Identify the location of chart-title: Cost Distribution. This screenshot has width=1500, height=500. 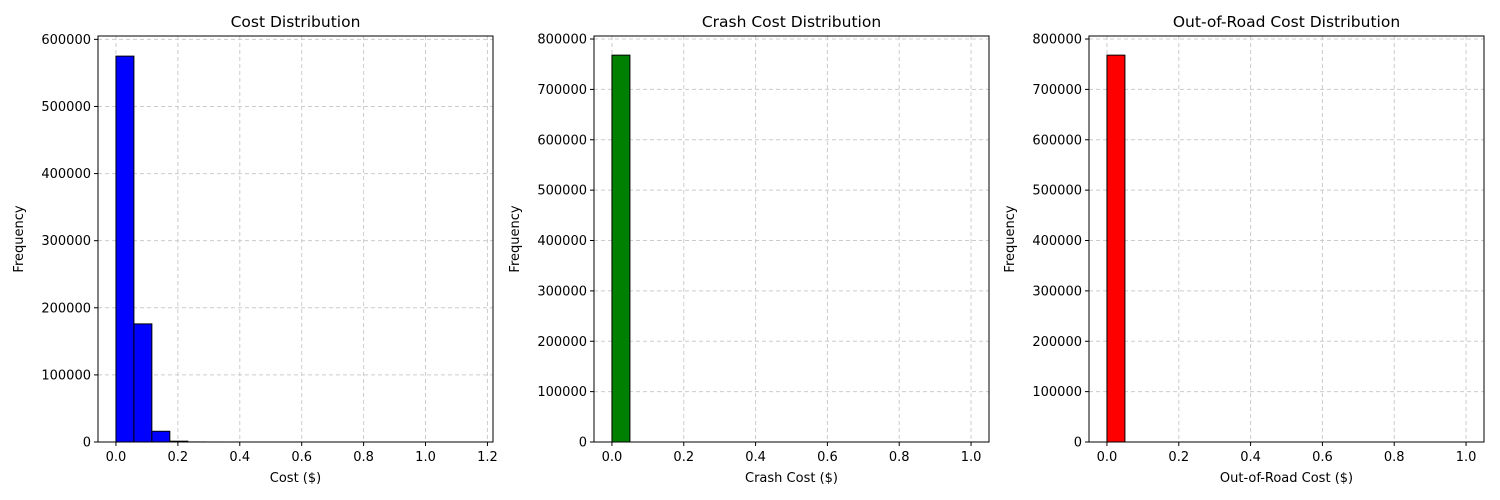
(296, 22).